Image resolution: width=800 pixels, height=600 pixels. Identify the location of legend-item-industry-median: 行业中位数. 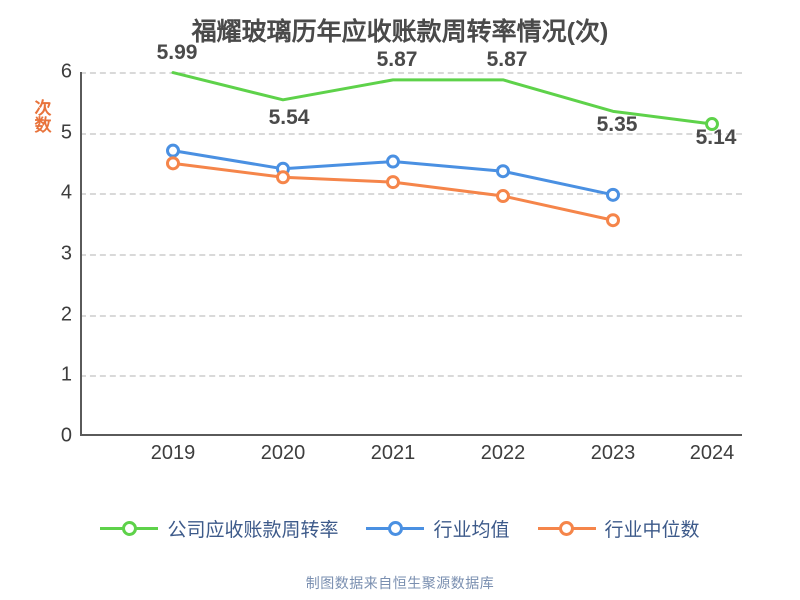
(618, 528).